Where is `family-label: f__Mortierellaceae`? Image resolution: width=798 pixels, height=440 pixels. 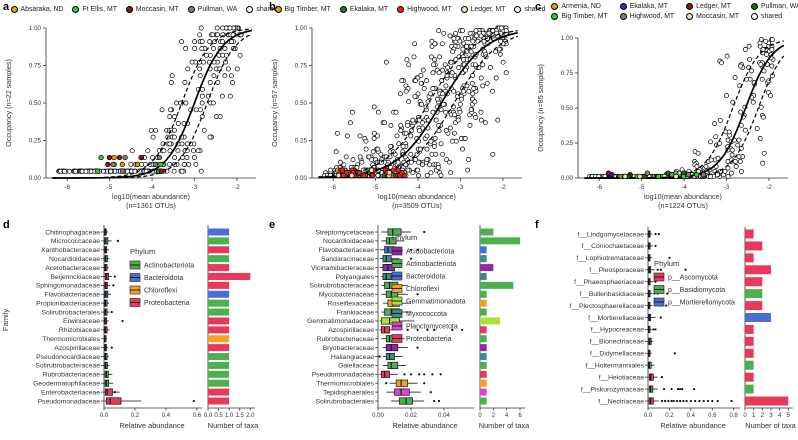 family-label: f__Mortierellaceae is located at coordinates (616, 318).